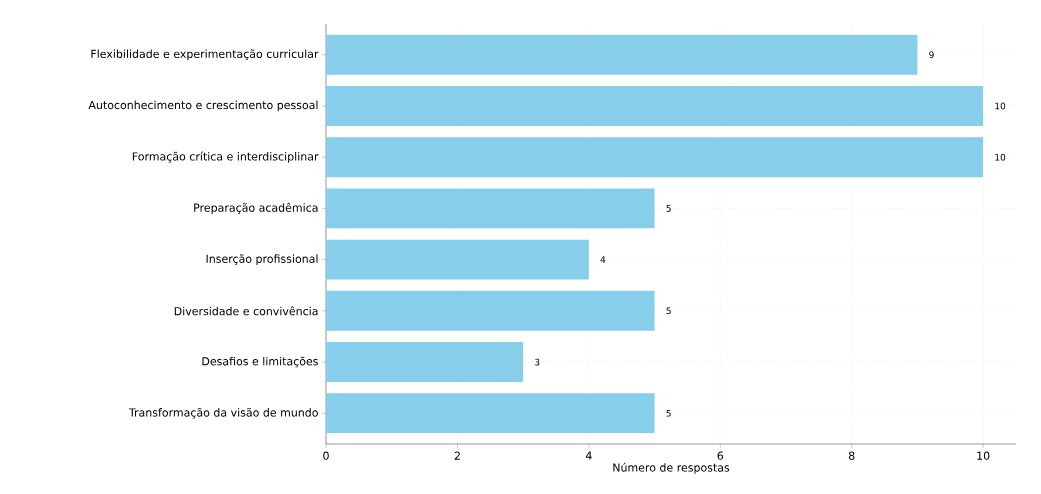 Image resolution: width=1041 pixels, height=494 pixels. Describe the element at coordinates (671, 468) in the screenshot. I see `x-axis-title: Número de respostas` at that location.